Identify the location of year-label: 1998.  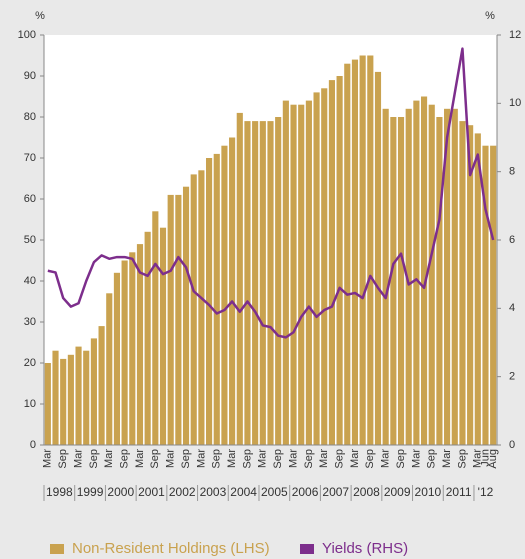
(59, 492).